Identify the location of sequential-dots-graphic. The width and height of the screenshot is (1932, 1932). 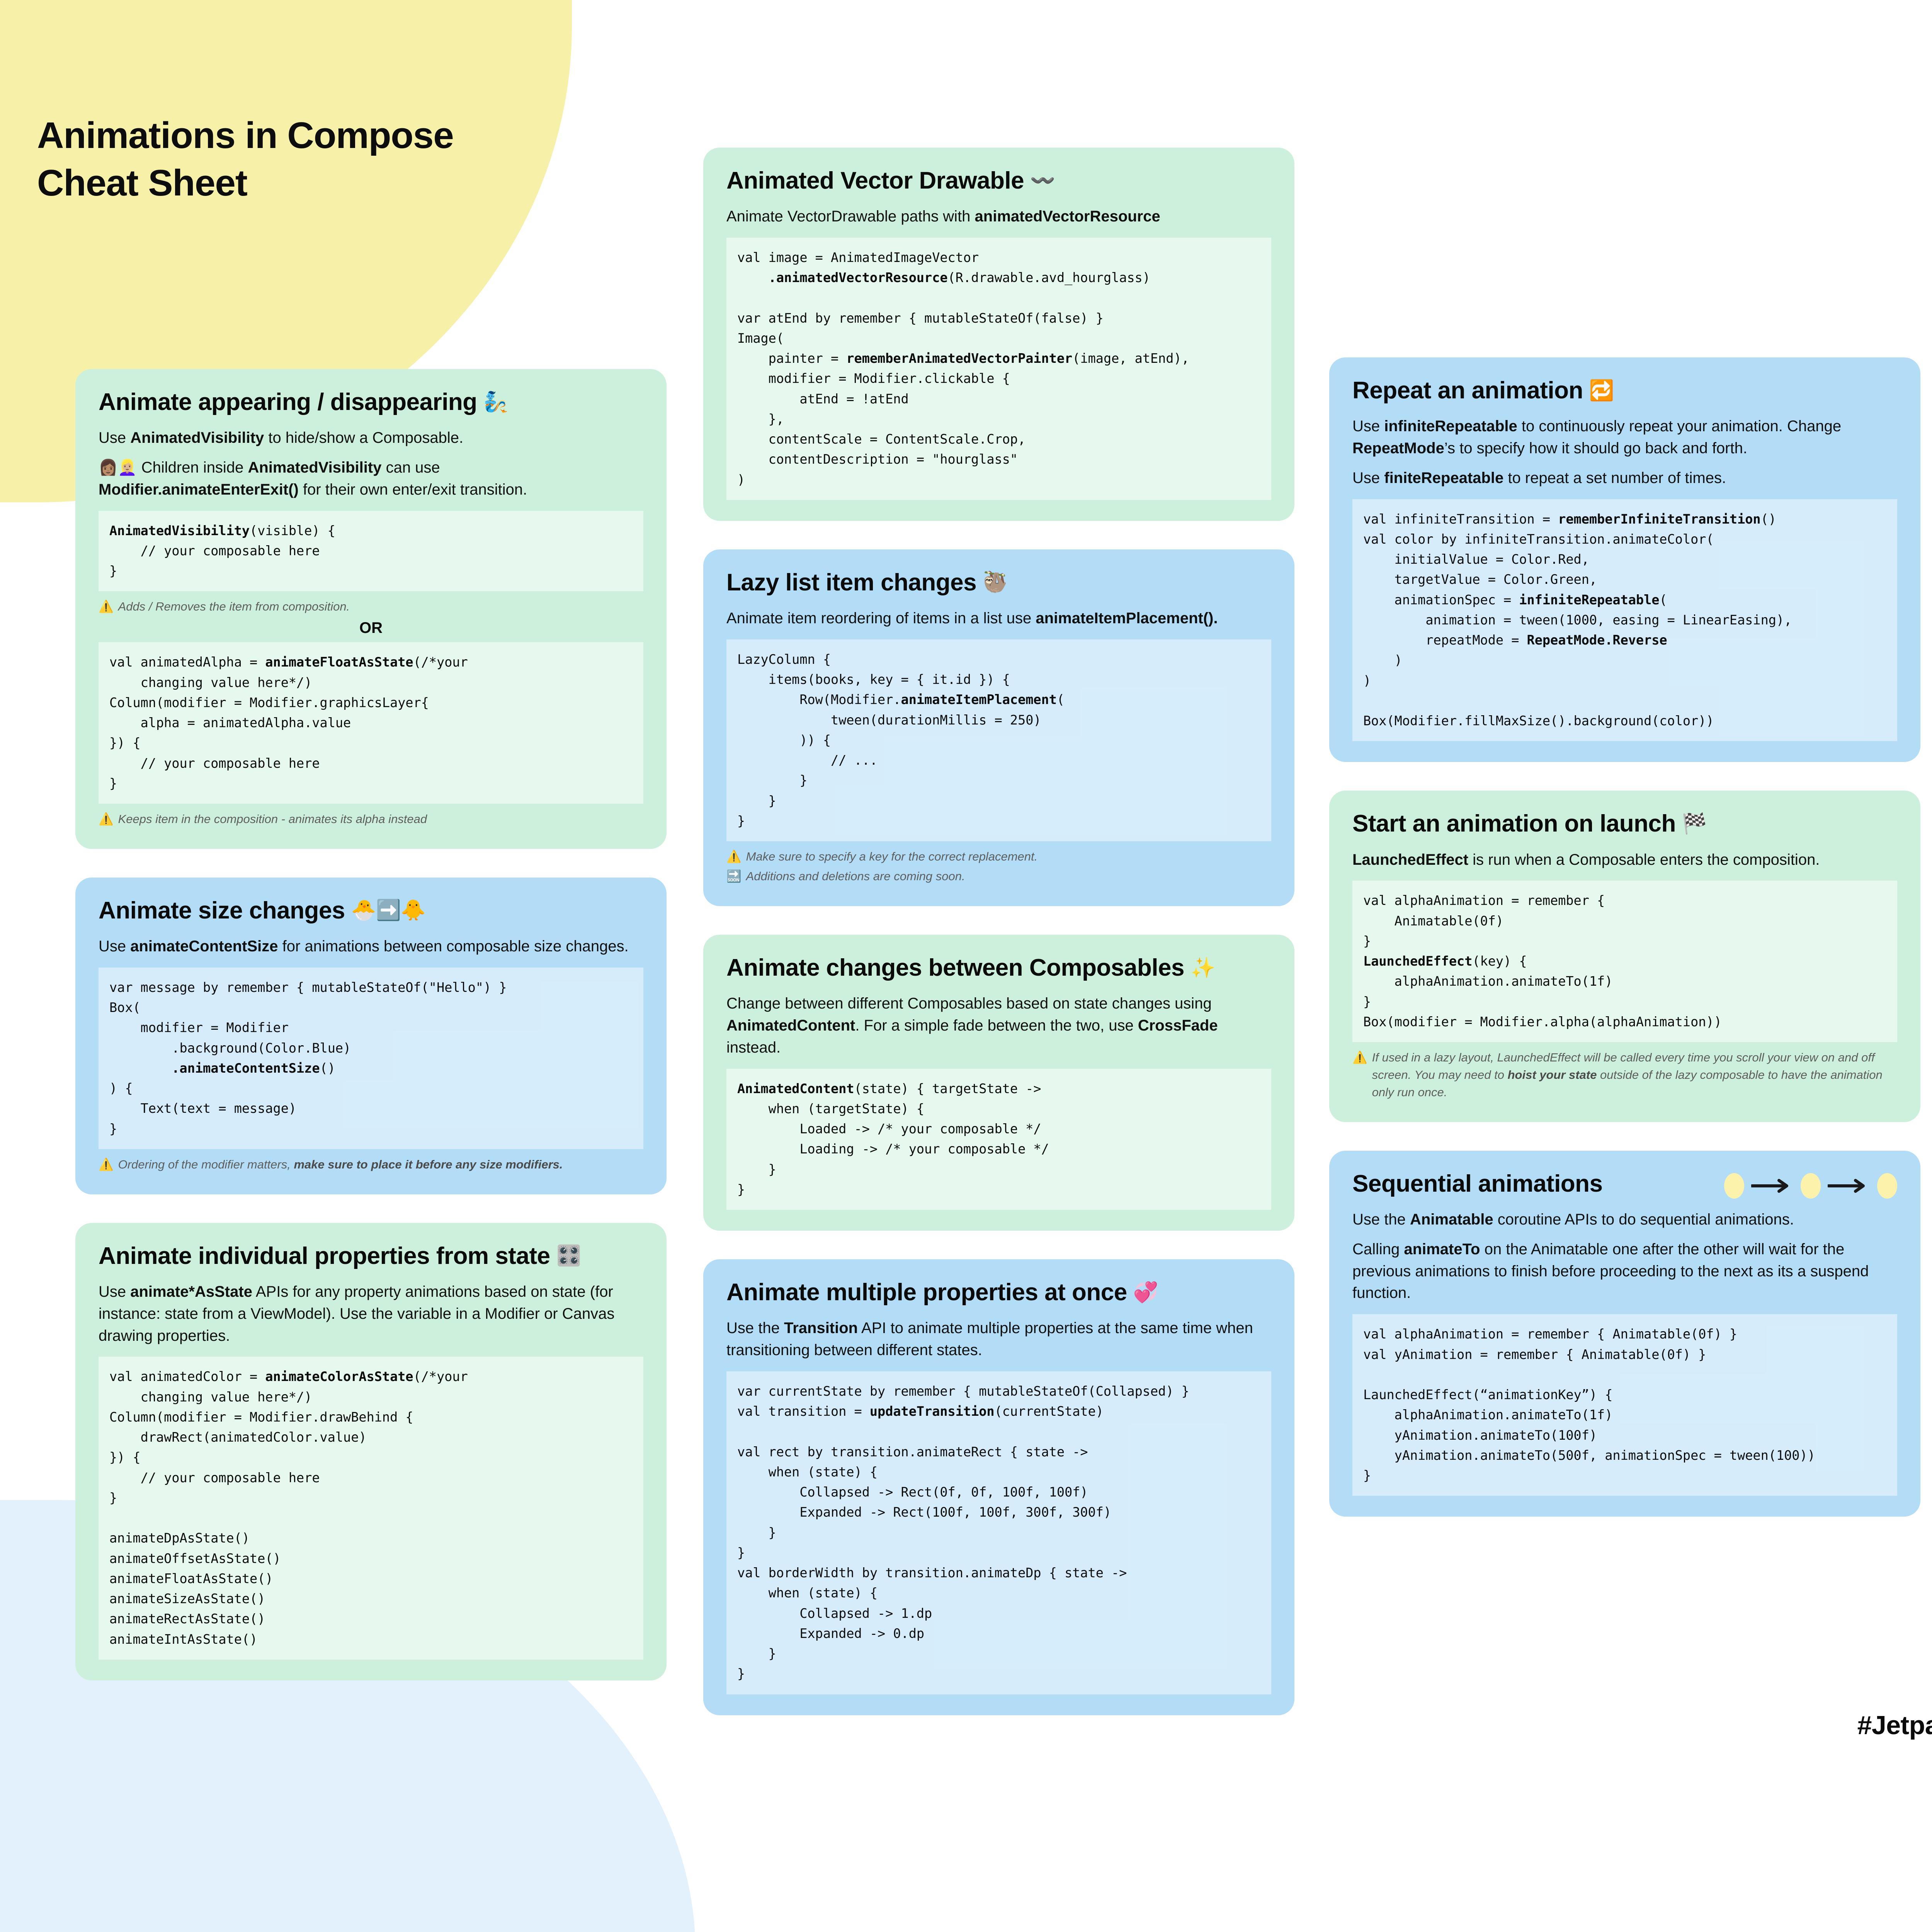
(1811, 1186).